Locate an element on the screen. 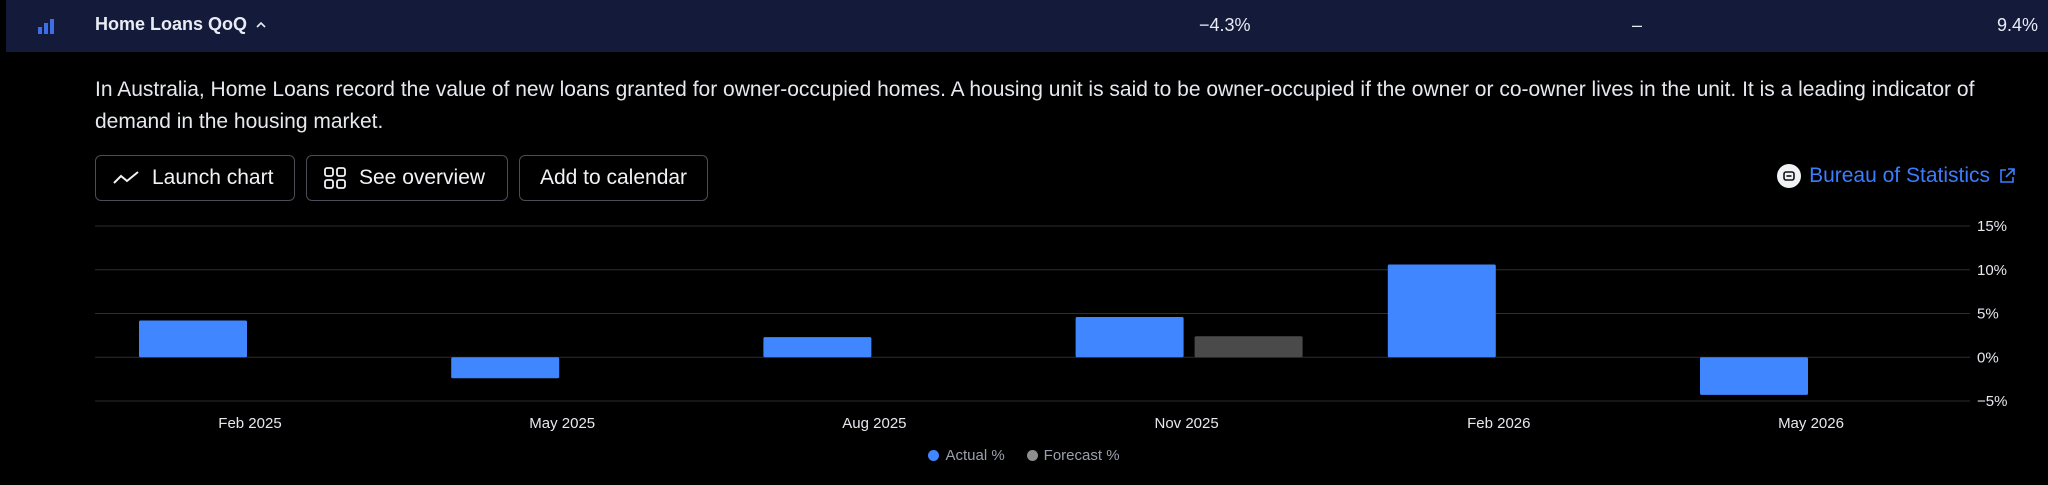 The height and width of the screenshot is (485, 2048). add-to-calendar-label: Add to calendar is located at coordinates (613, 177).